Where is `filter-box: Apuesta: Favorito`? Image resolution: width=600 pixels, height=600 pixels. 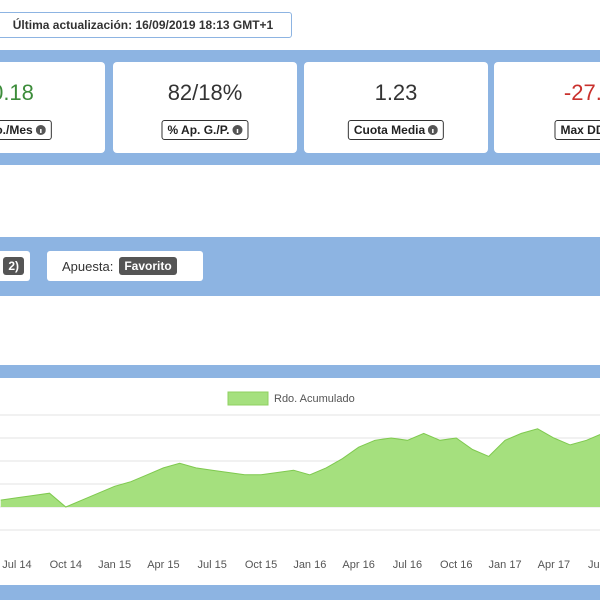
filter-box: Apuesta: Favorito is located at coordinates (125, 266).